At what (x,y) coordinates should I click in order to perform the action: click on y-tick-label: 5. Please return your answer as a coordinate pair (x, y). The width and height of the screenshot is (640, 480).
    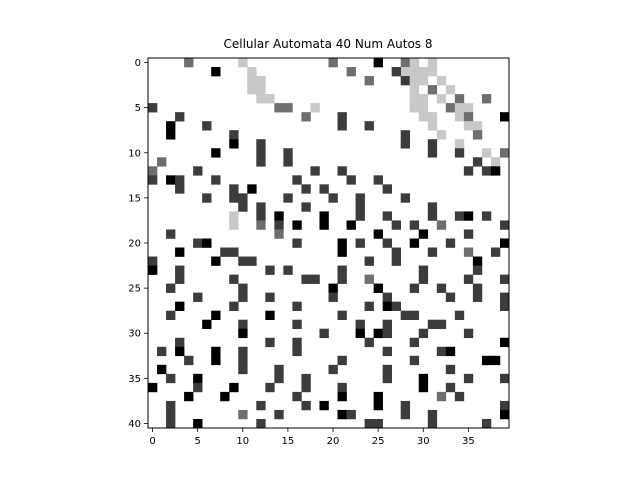
    Looking at the image, I should click on (138, 108).